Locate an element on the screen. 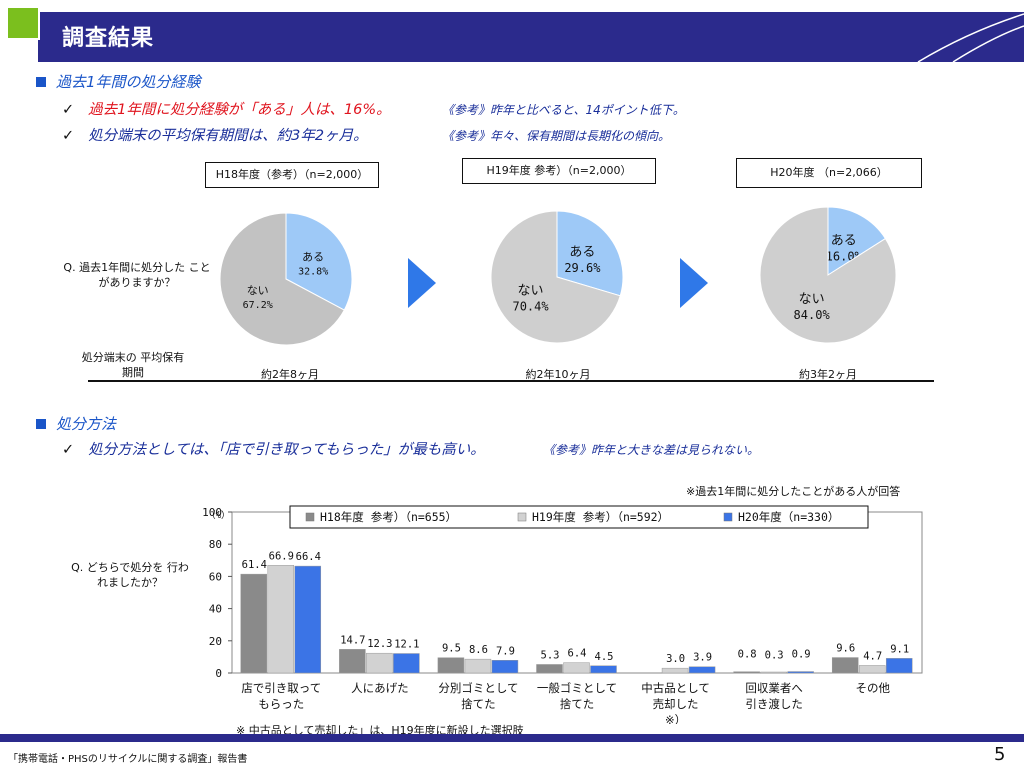  x-category-label: 分別ゴミとして is located at coordinates (478, 688).